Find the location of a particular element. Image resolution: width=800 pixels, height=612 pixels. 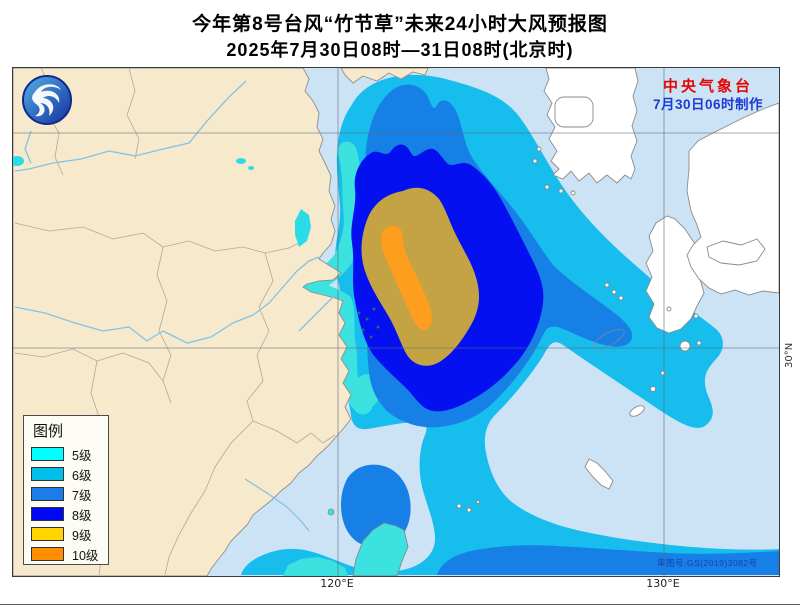

wind-level9-swatch is located at coordinates (47, 534).